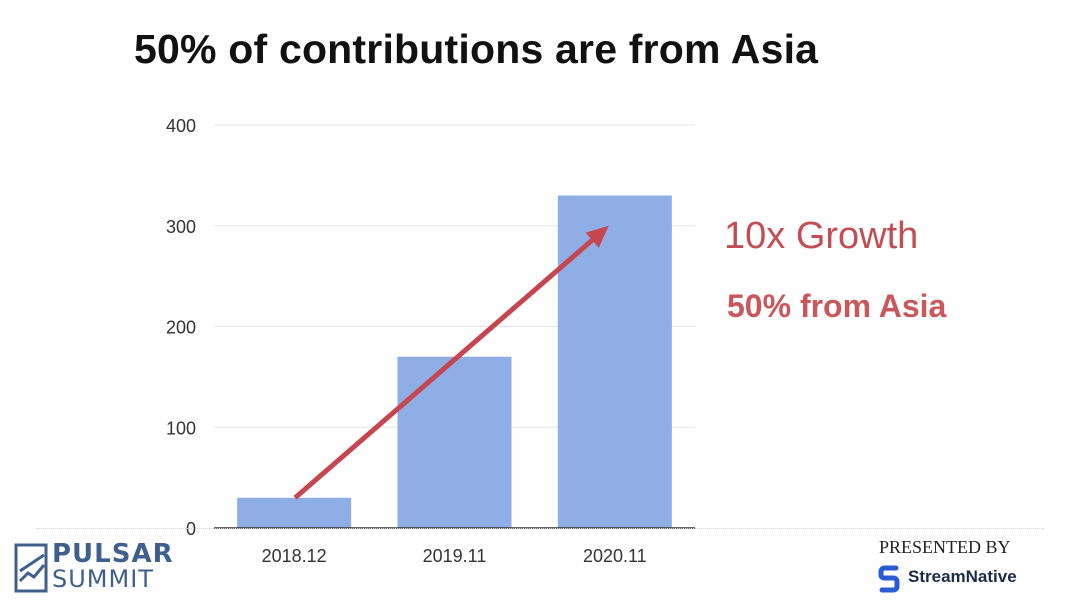  Describe the element at coordinates (476, 49) in the screenshot. I see `slide-title: 50% of contributions are from Asia` at that location.